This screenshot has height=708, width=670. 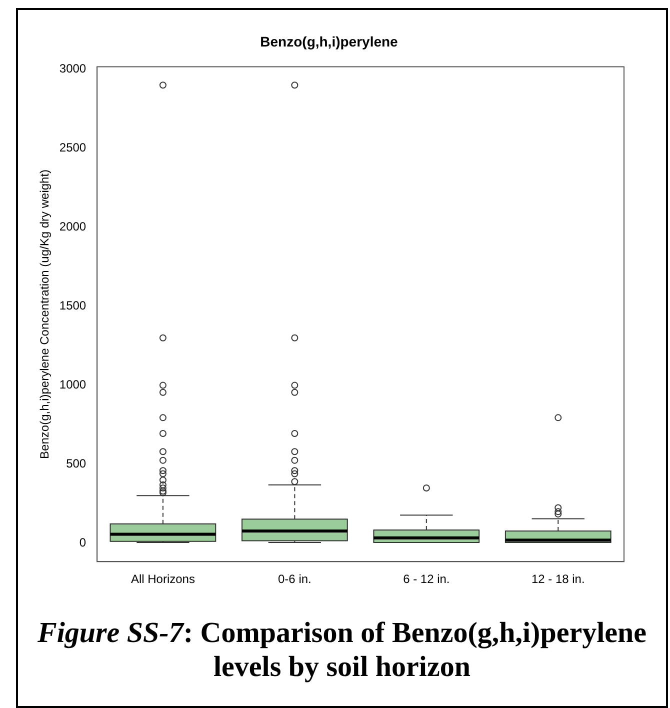 I want to click on y-tick-label: 3000, so click(x=72, y=69).